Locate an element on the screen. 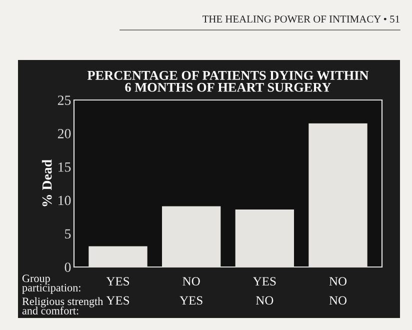 The image size is (412, 330). x-tick-label: YES NO is located at coordinates (264, 291).